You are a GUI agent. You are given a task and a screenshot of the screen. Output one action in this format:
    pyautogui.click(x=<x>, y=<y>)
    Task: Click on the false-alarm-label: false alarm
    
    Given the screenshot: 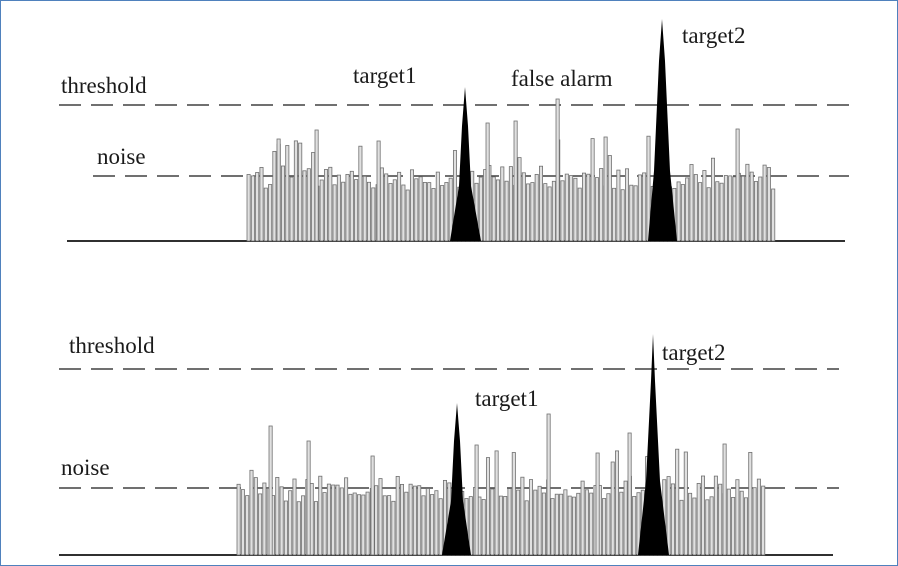 What is the action you would take?
    pyautogui.click(x=562, y=78)
    